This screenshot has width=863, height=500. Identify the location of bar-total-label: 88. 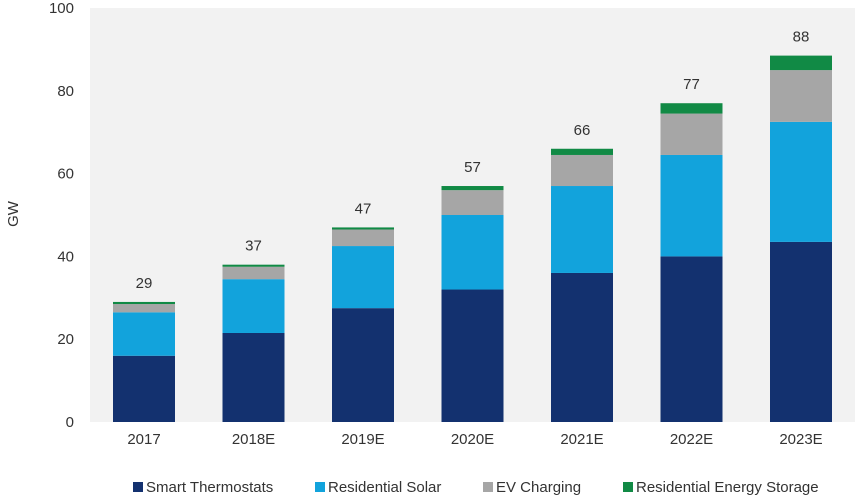
(801, 37).